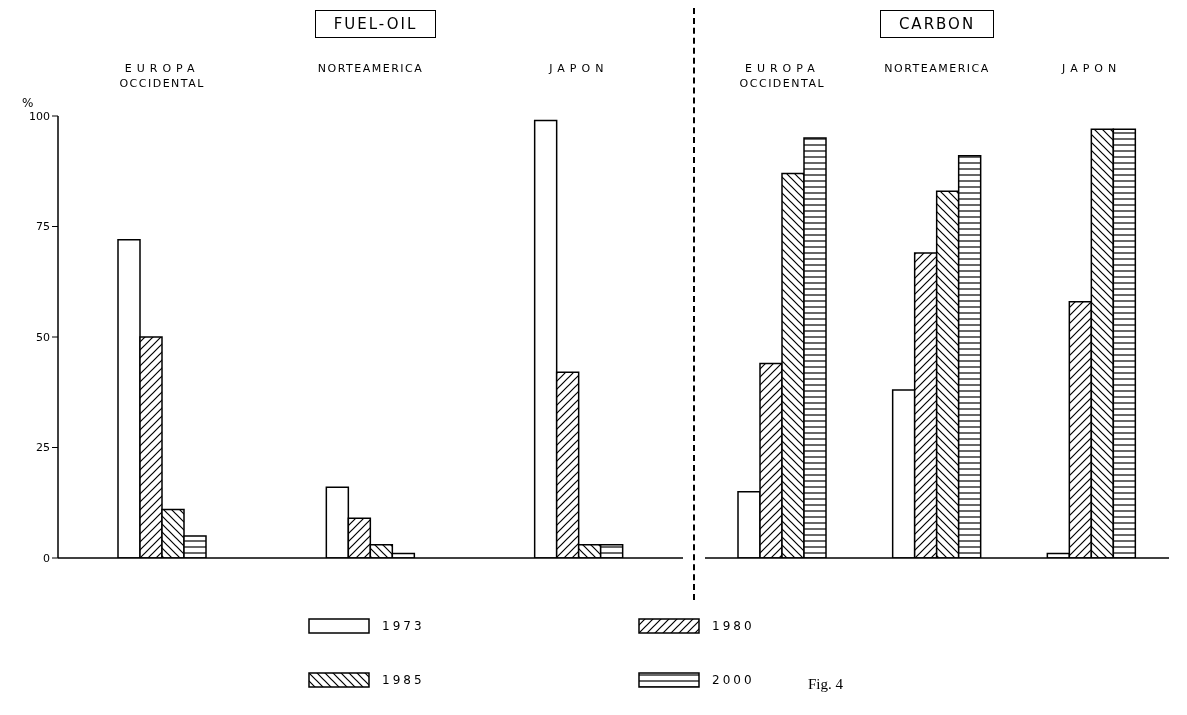 The image size is (1187, 715). I want to click on legend-label: 1980, so click(733, 626).